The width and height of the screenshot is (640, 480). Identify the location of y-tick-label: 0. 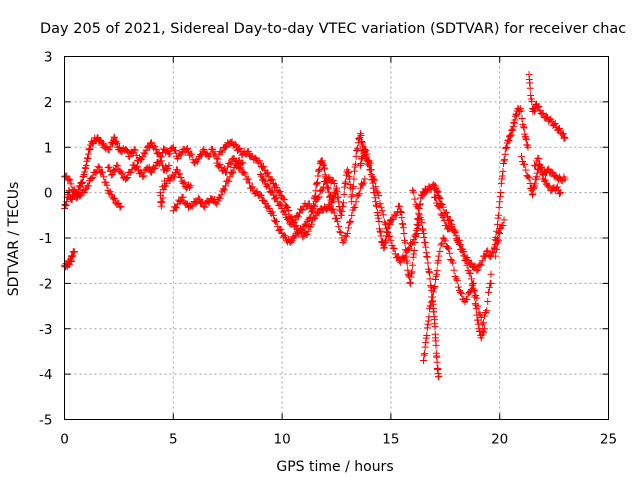
(48, 194).